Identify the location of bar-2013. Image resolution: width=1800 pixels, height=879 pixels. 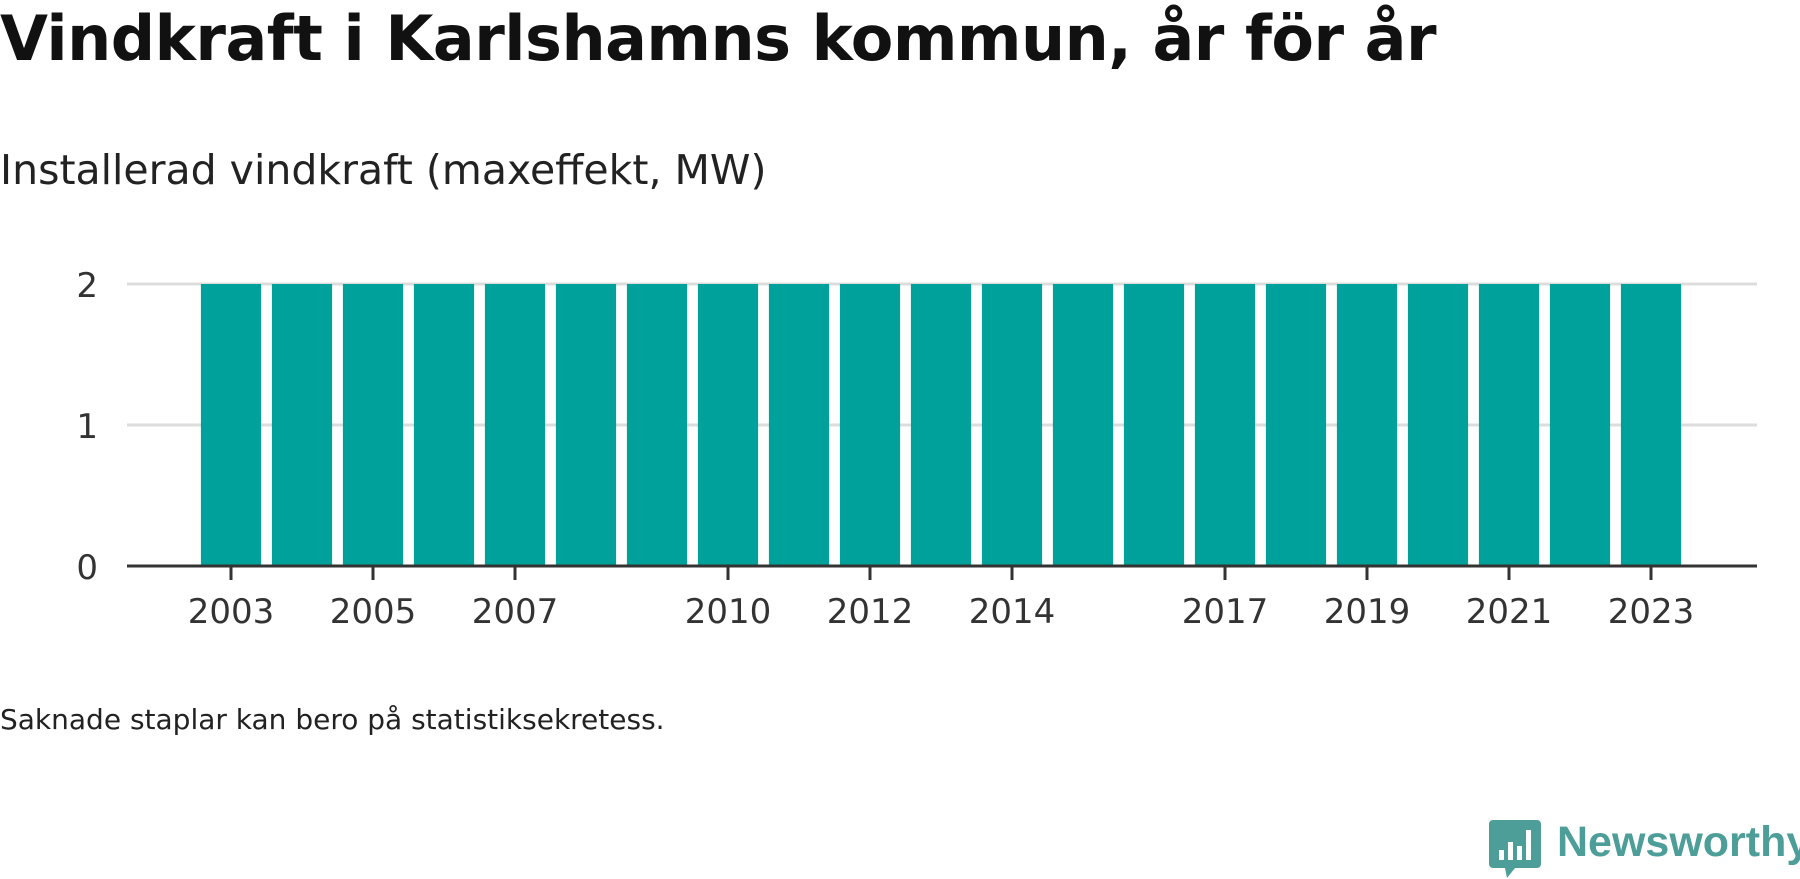
(941, 425).